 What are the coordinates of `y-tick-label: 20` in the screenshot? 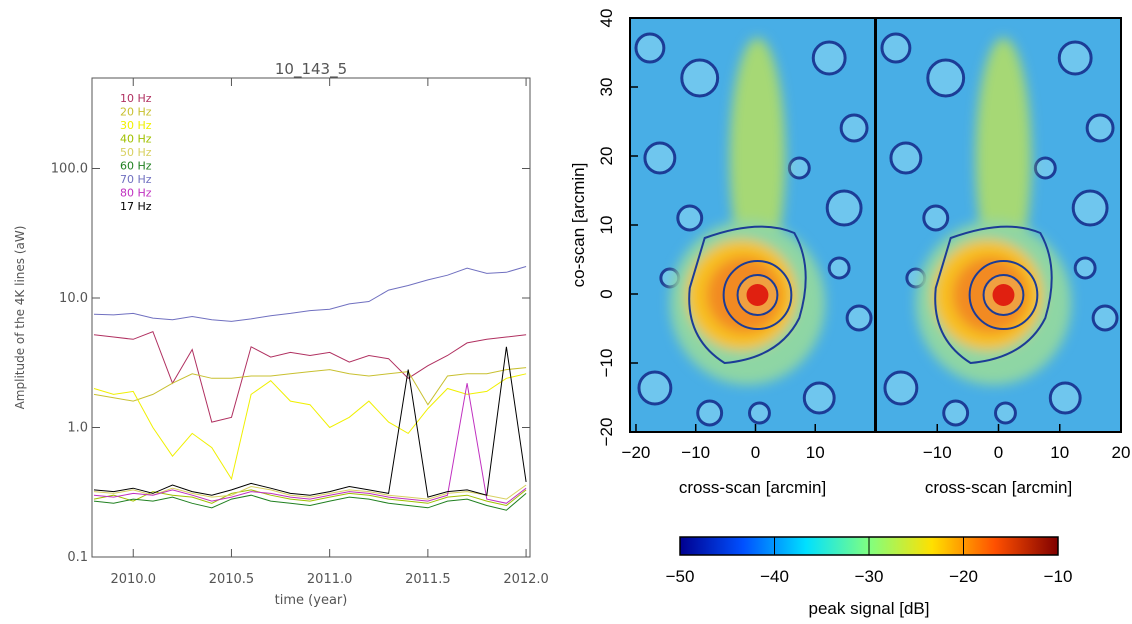 It's located at (606, 156).